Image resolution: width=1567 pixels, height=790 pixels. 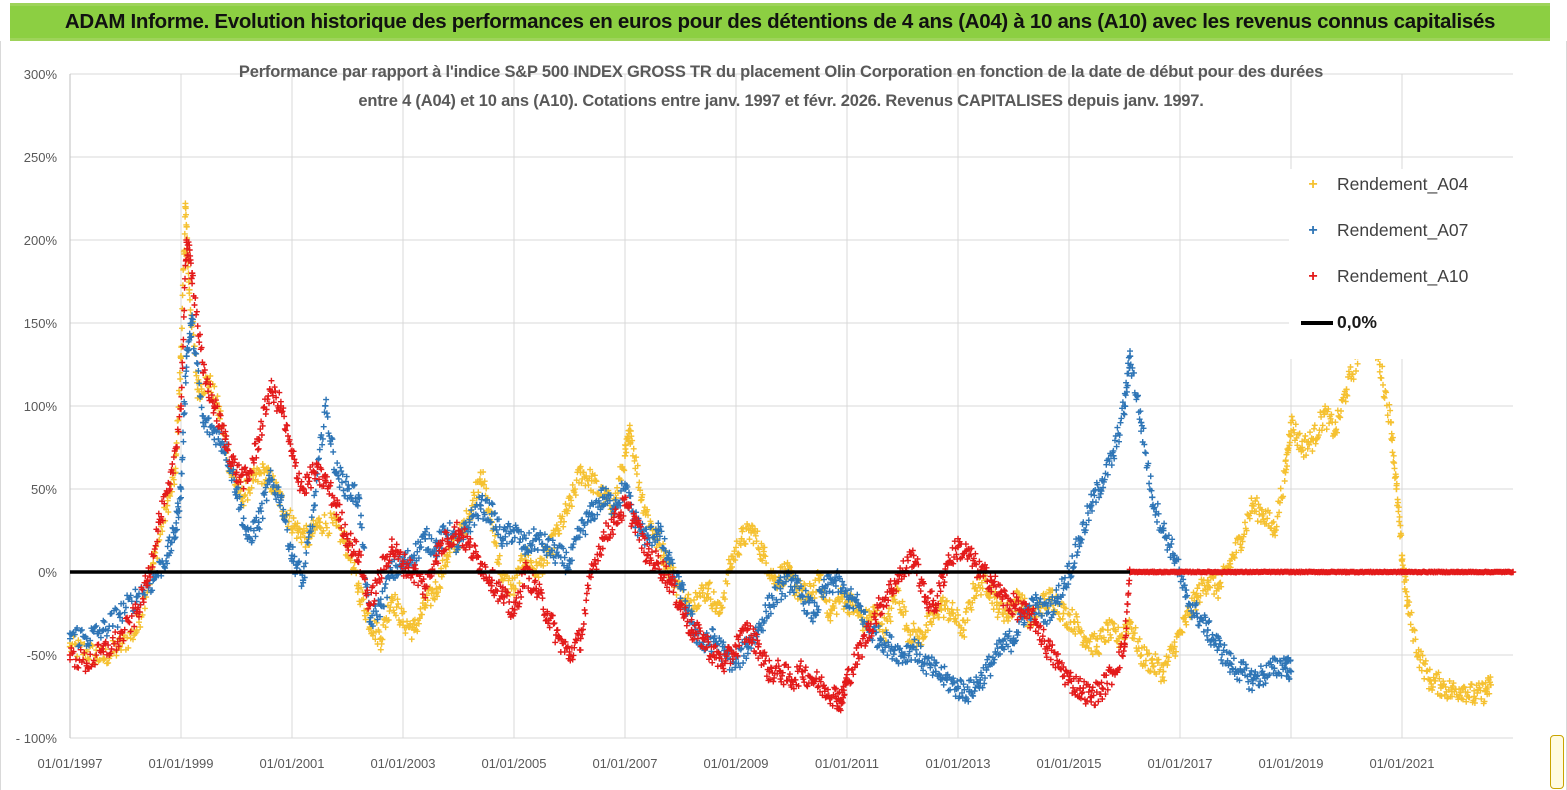 I want to click on legend-label-zero: 0,0%, so click(x=1357, y=322).